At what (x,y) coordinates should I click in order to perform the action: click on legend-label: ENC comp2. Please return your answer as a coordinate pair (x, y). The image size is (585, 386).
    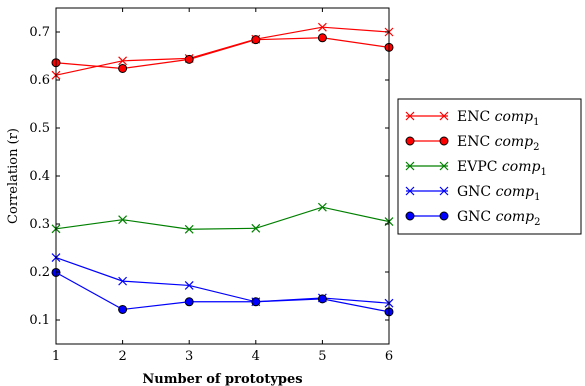
    Looking at the image, I should click on (498, 143).